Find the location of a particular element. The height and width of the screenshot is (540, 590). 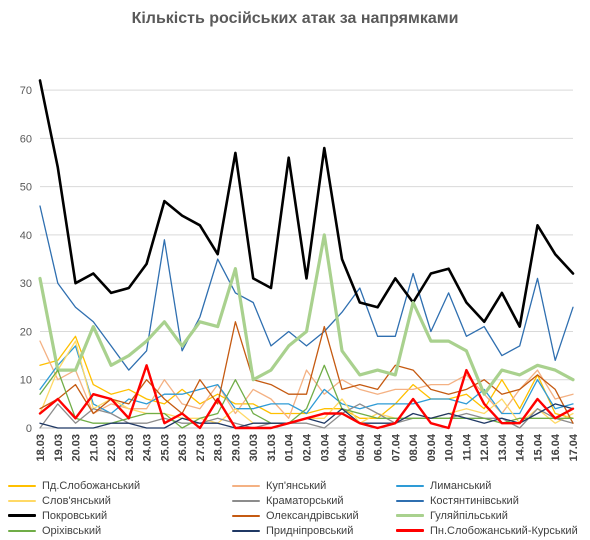

legend-item: Слов'янський is located at coordinates (59, 500).